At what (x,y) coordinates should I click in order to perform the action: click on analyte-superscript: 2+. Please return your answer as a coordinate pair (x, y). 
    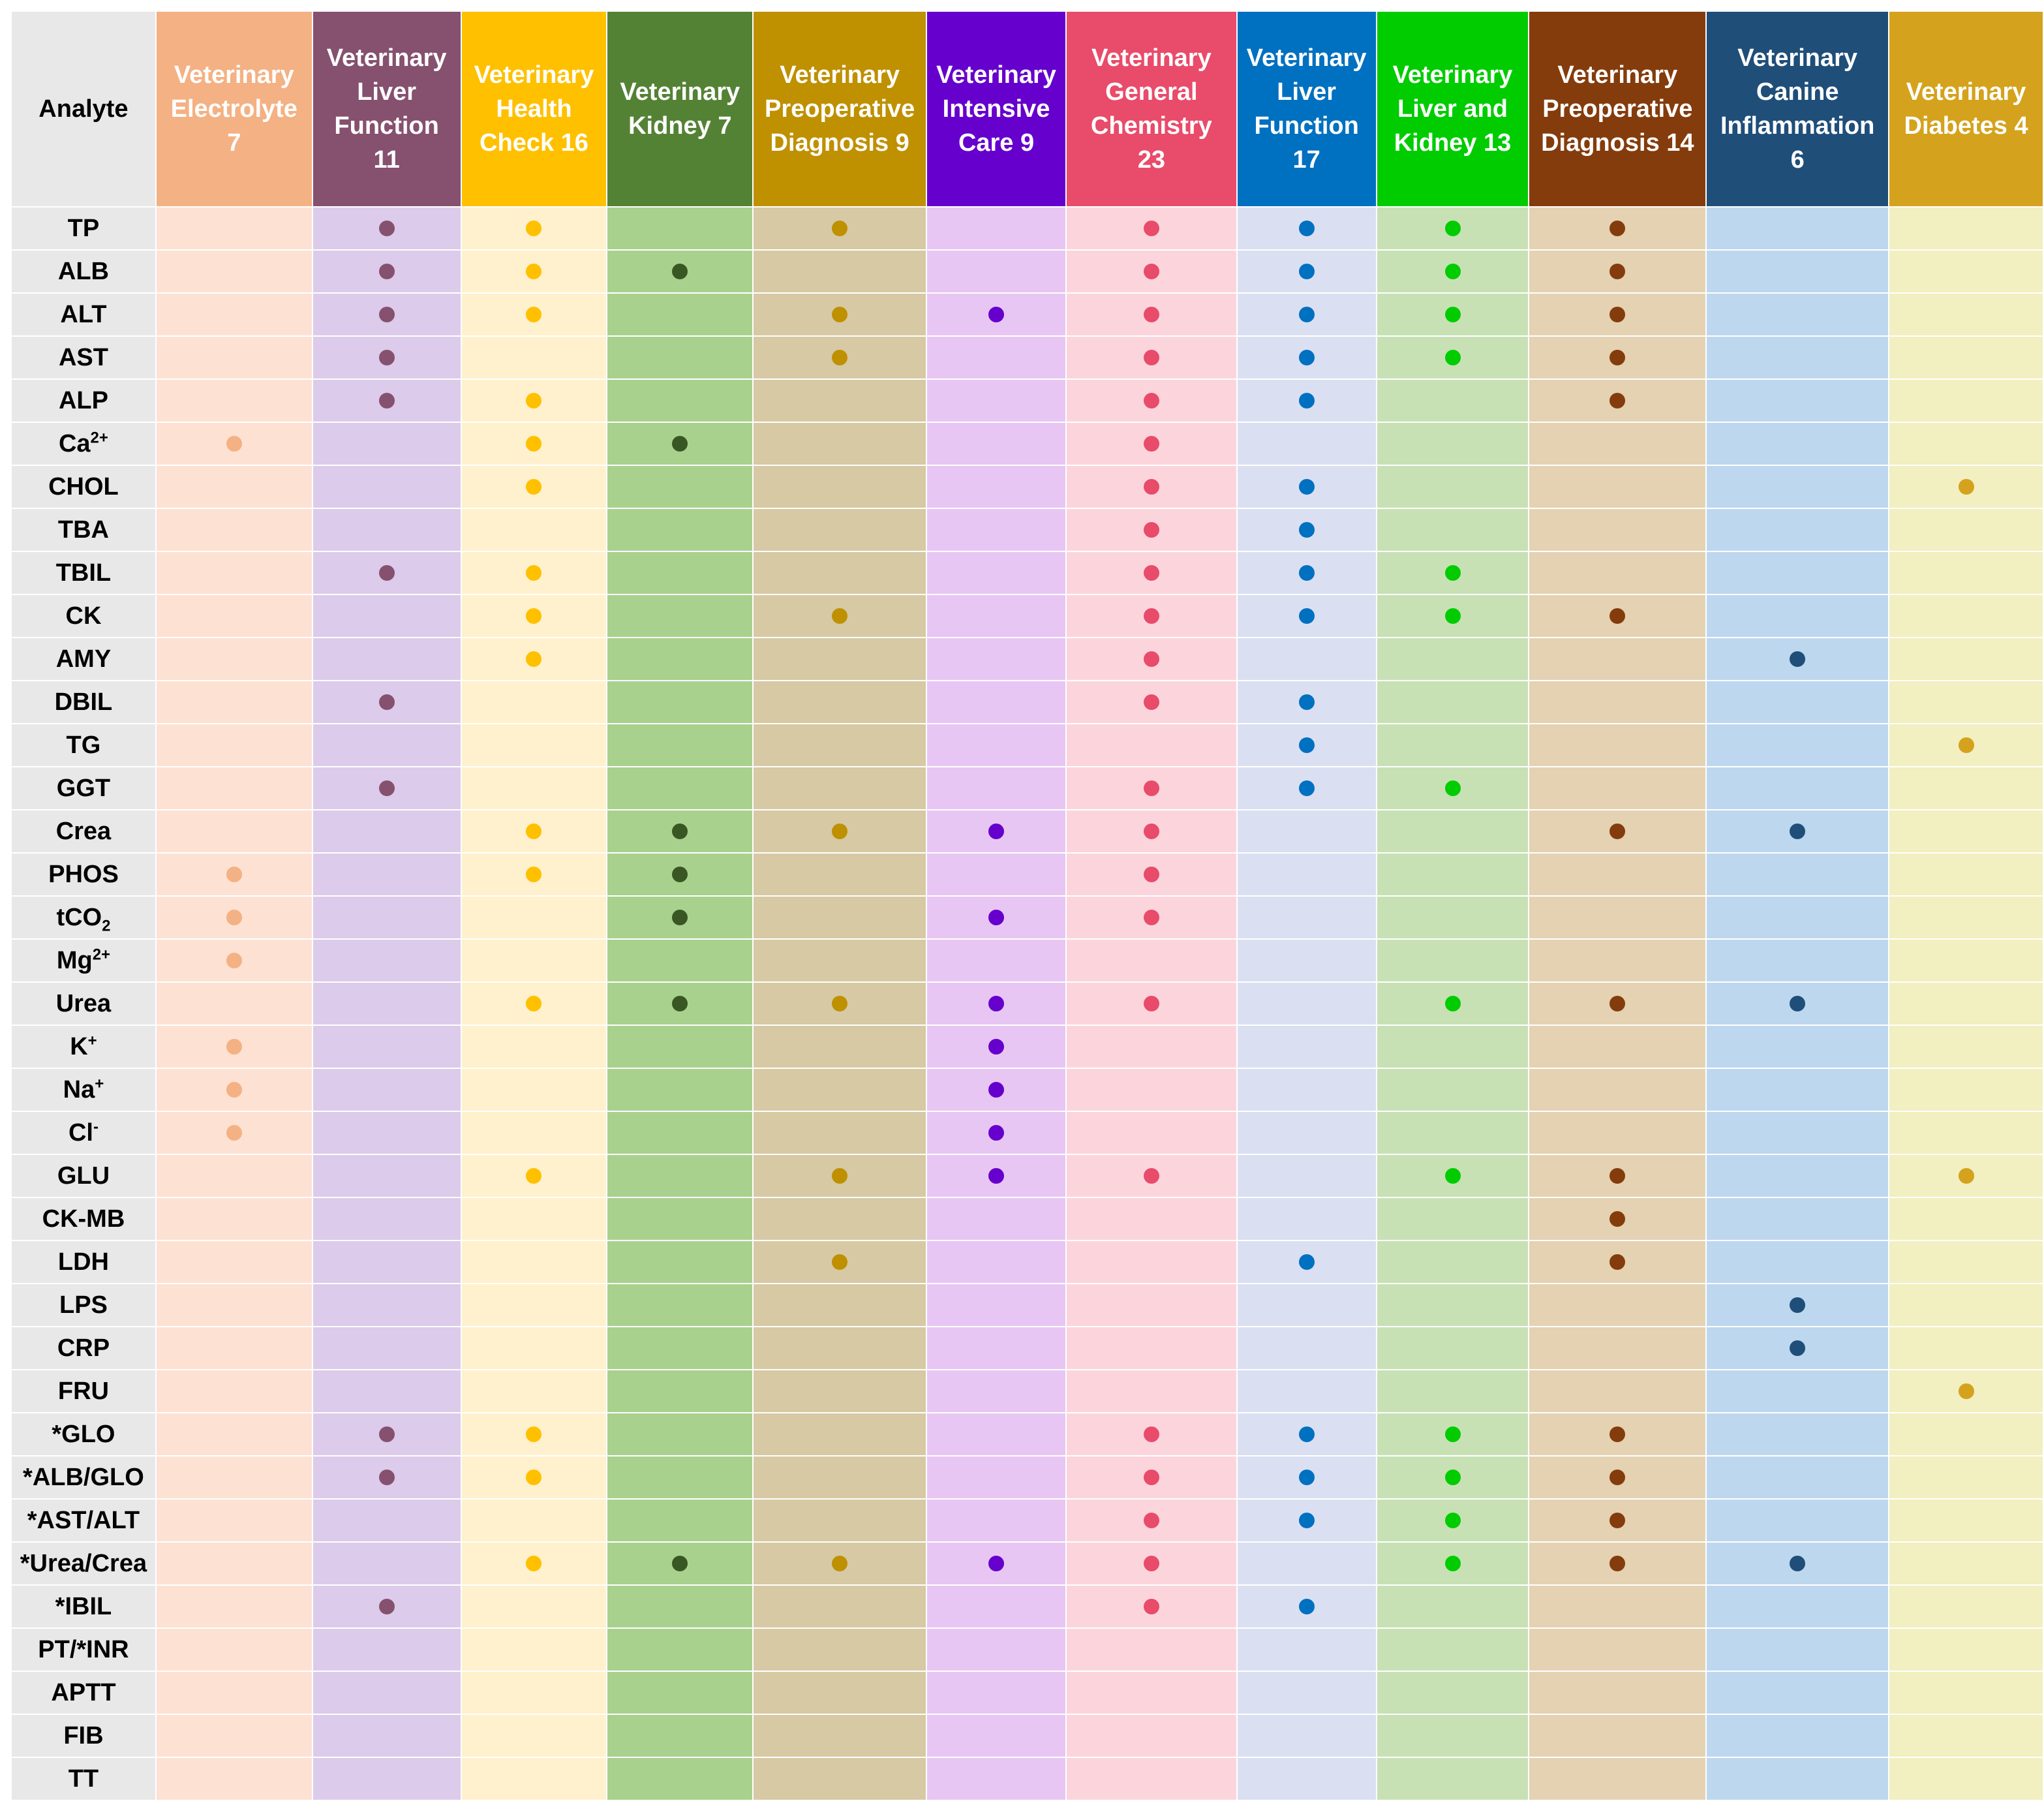
    Looking at the image, I should click on (99, 437).